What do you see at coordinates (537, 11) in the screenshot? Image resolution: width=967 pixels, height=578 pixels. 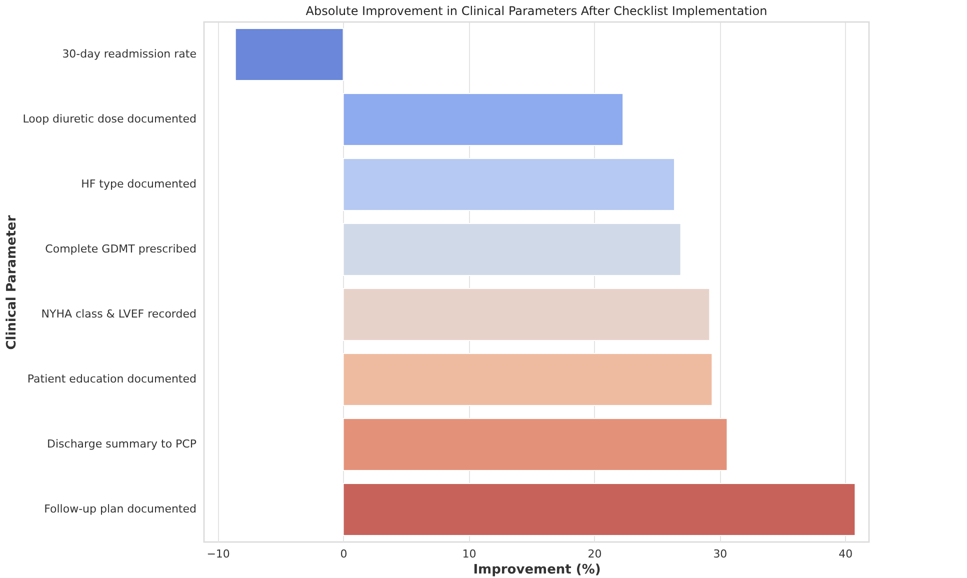 I see `chart-title: Absolute Improvement in Clinical Parameters After Checklist Implementation` at bounding box center [537, 11].